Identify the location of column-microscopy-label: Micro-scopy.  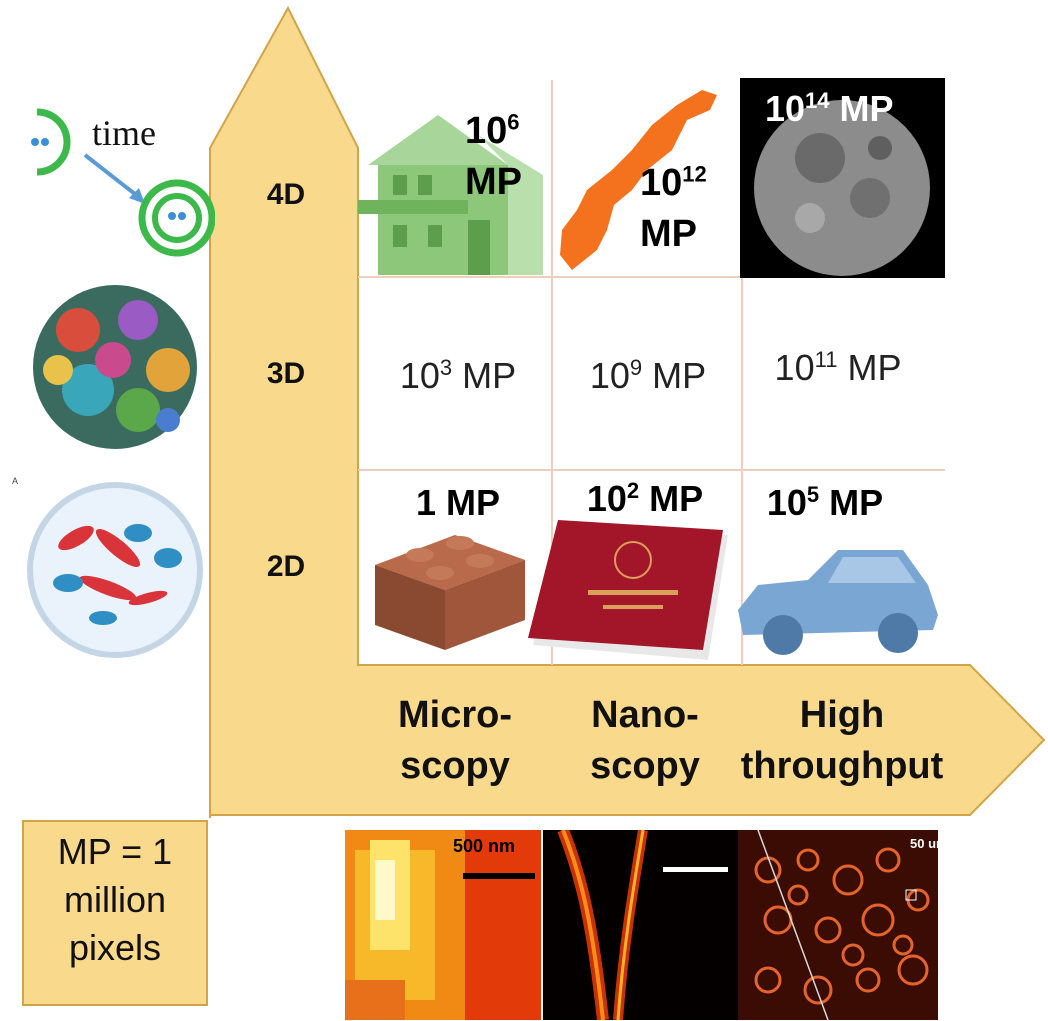
(455, 741).